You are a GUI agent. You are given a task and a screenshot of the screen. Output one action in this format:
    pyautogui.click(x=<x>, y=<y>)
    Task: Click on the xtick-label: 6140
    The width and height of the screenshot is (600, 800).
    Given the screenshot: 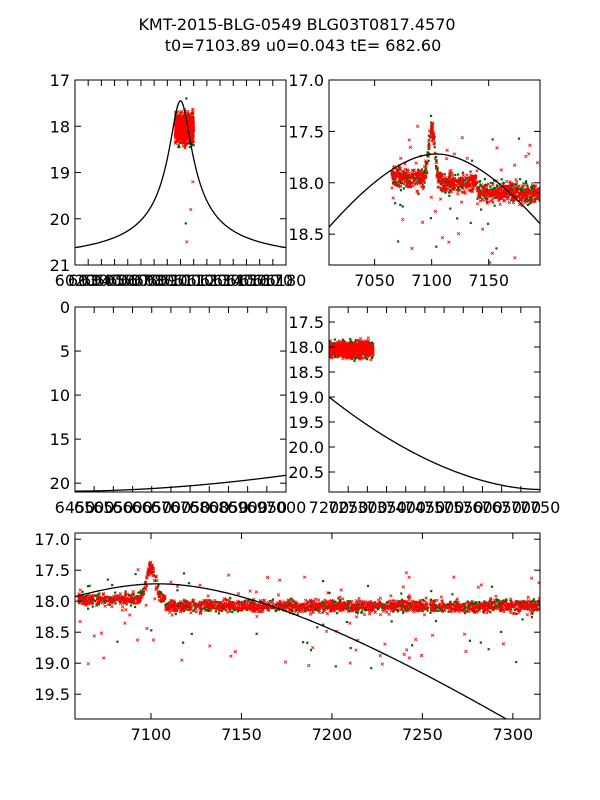 What is the action you would take?
    pyautogui.click(x=233, y=280)
    